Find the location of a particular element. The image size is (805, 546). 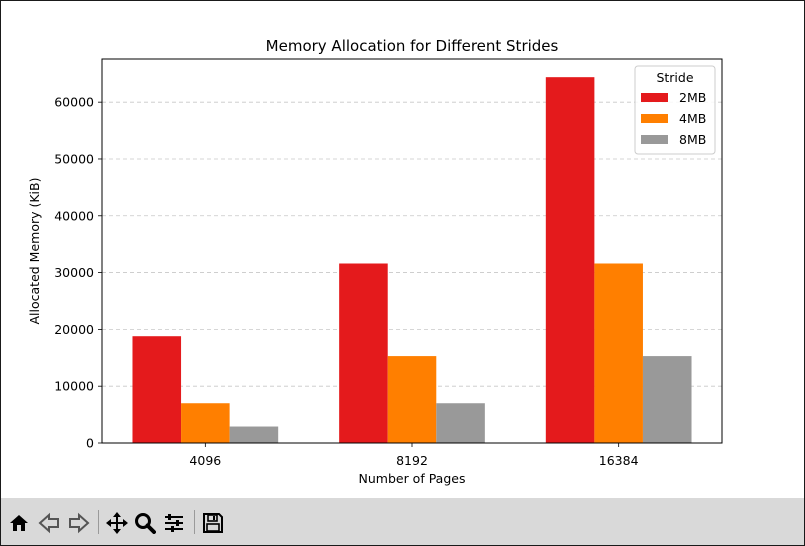

legend-title: Stride is located at coordinates (674, 77).